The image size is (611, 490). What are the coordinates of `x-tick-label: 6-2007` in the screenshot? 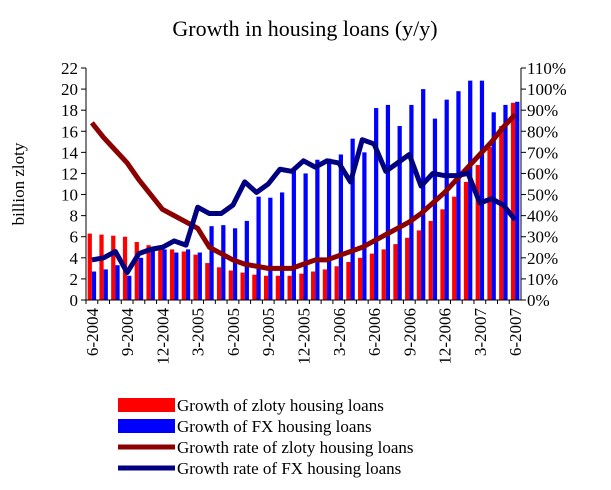 It's located at (515, 332).